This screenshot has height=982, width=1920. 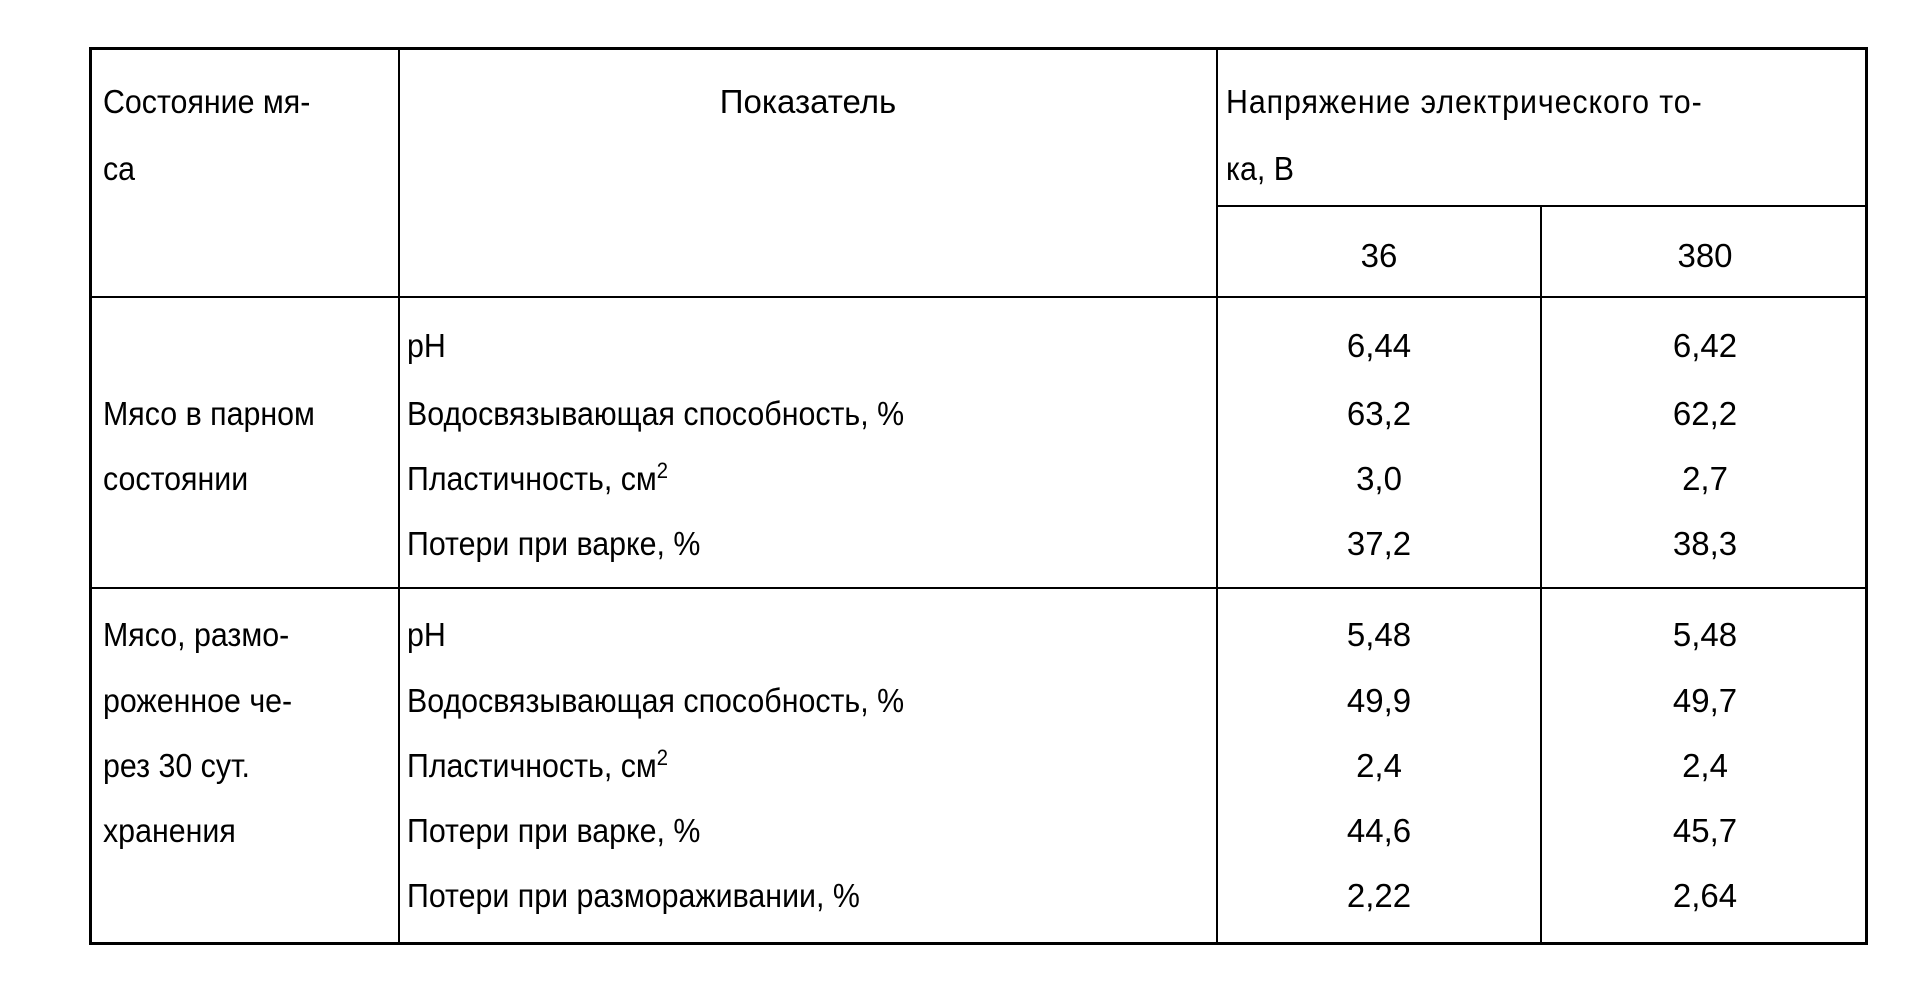 I want to click on value-cell-v380: 62,2, so click(x=1705, y=413).